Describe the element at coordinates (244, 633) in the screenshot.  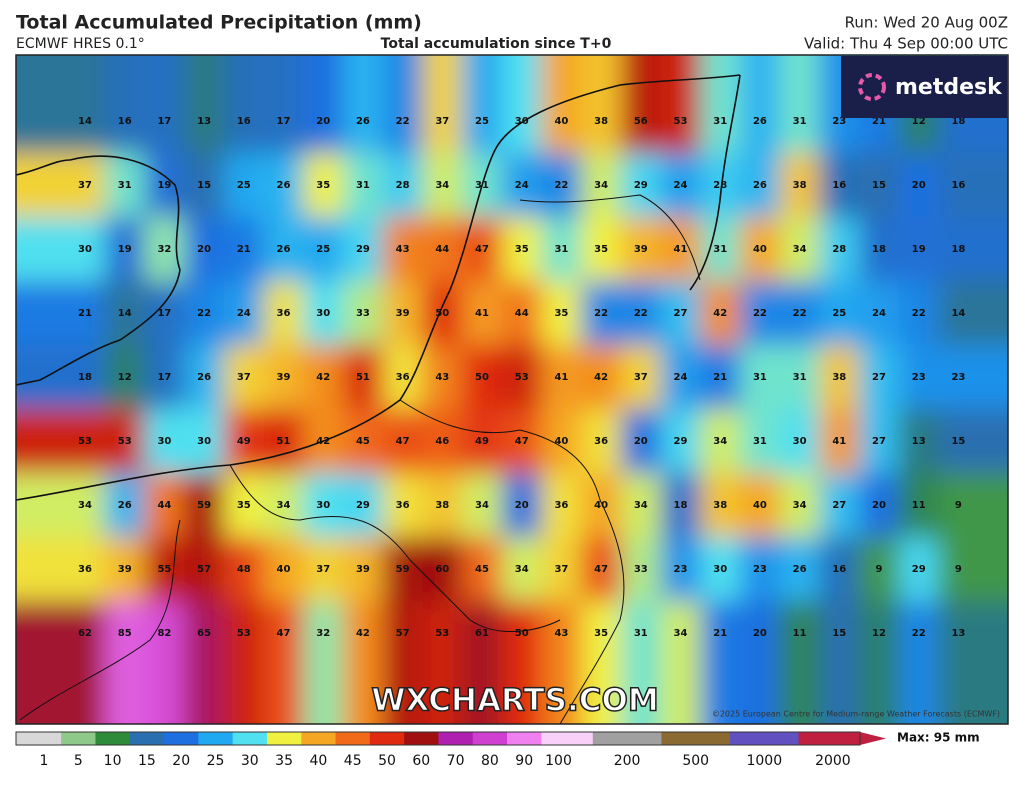
I see `precip-value: 53` at that location.